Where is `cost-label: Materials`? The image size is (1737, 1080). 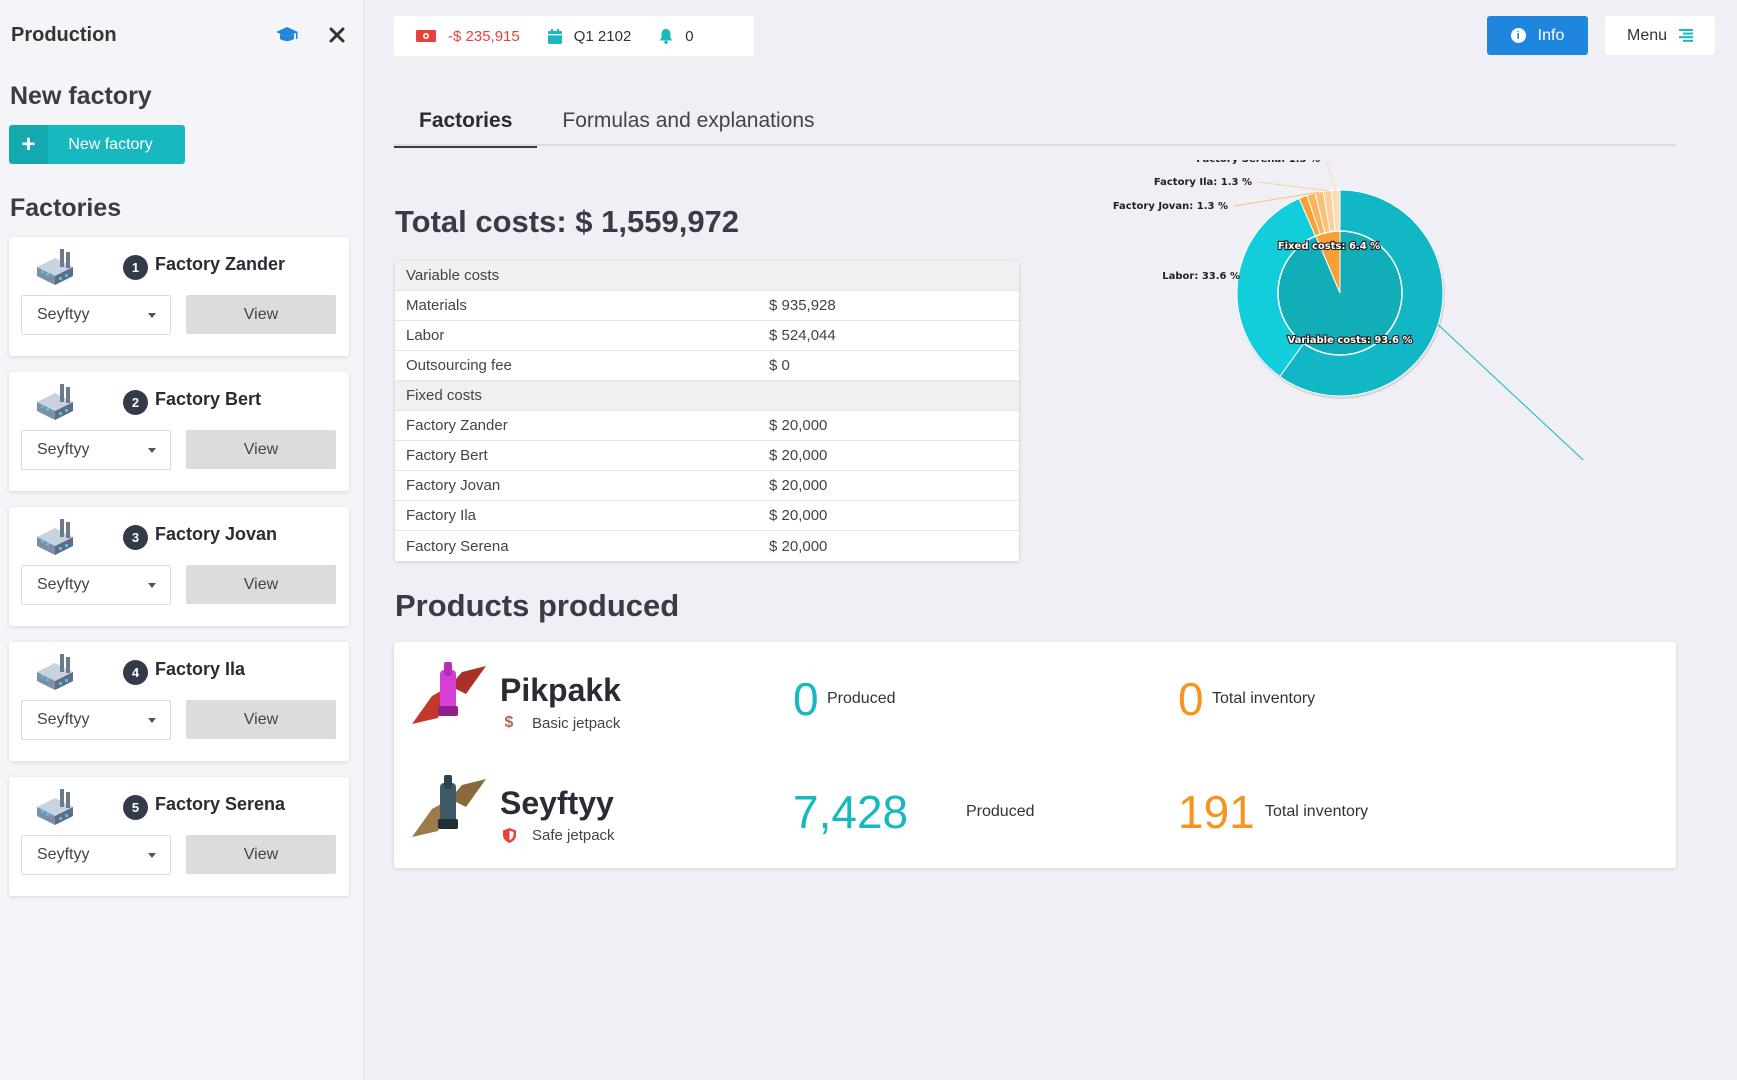 cost-label: Materials is located at coordinates (436, 305).